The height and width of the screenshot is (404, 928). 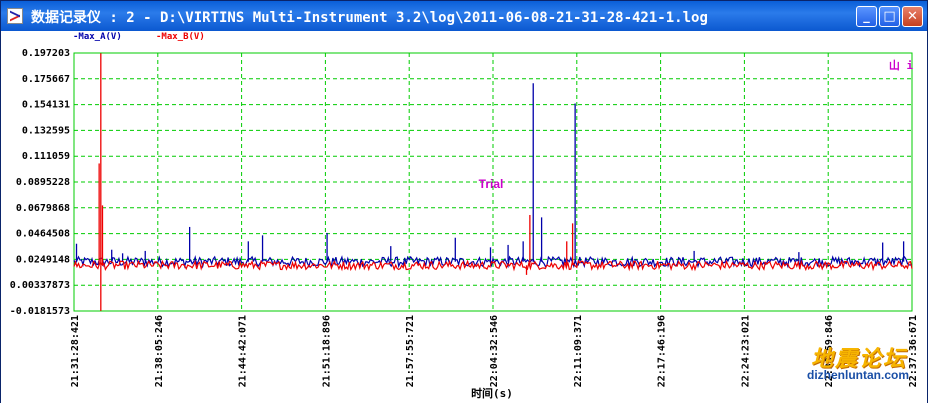 What do you see at coordinates (858, 375) in the screenshot?
I see `watermark-english: dizhenluntan.com` at bounding box center [858, 375].